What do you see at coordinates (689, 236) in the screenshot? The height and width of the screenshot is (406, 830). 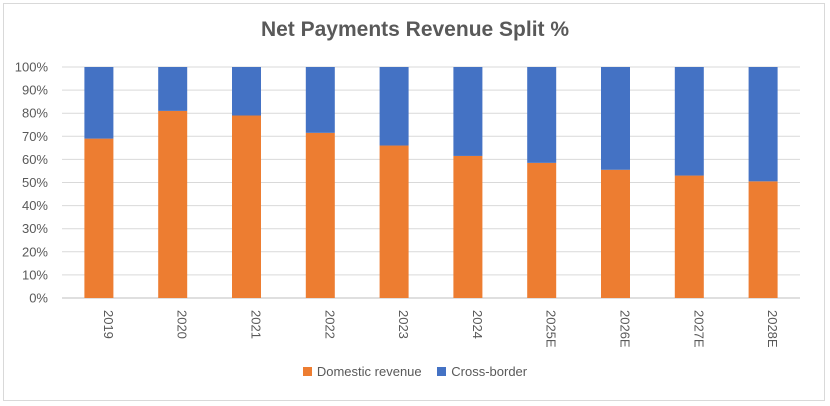 I see `bar-segment-domestic-2027E` at bounding box center [689, 236].